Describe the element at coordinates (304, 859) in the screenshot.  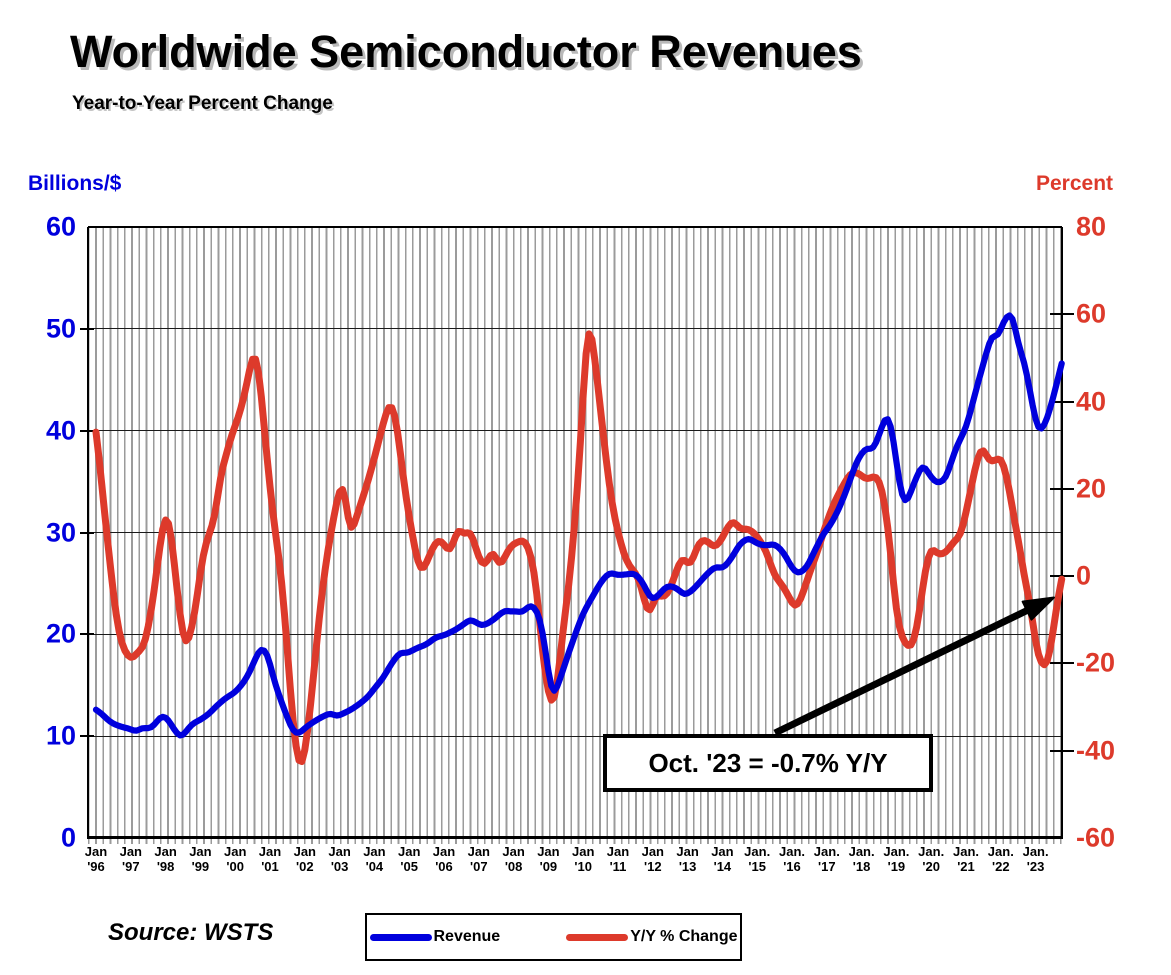
I see `x-tick-label: Jan '02` at that location.